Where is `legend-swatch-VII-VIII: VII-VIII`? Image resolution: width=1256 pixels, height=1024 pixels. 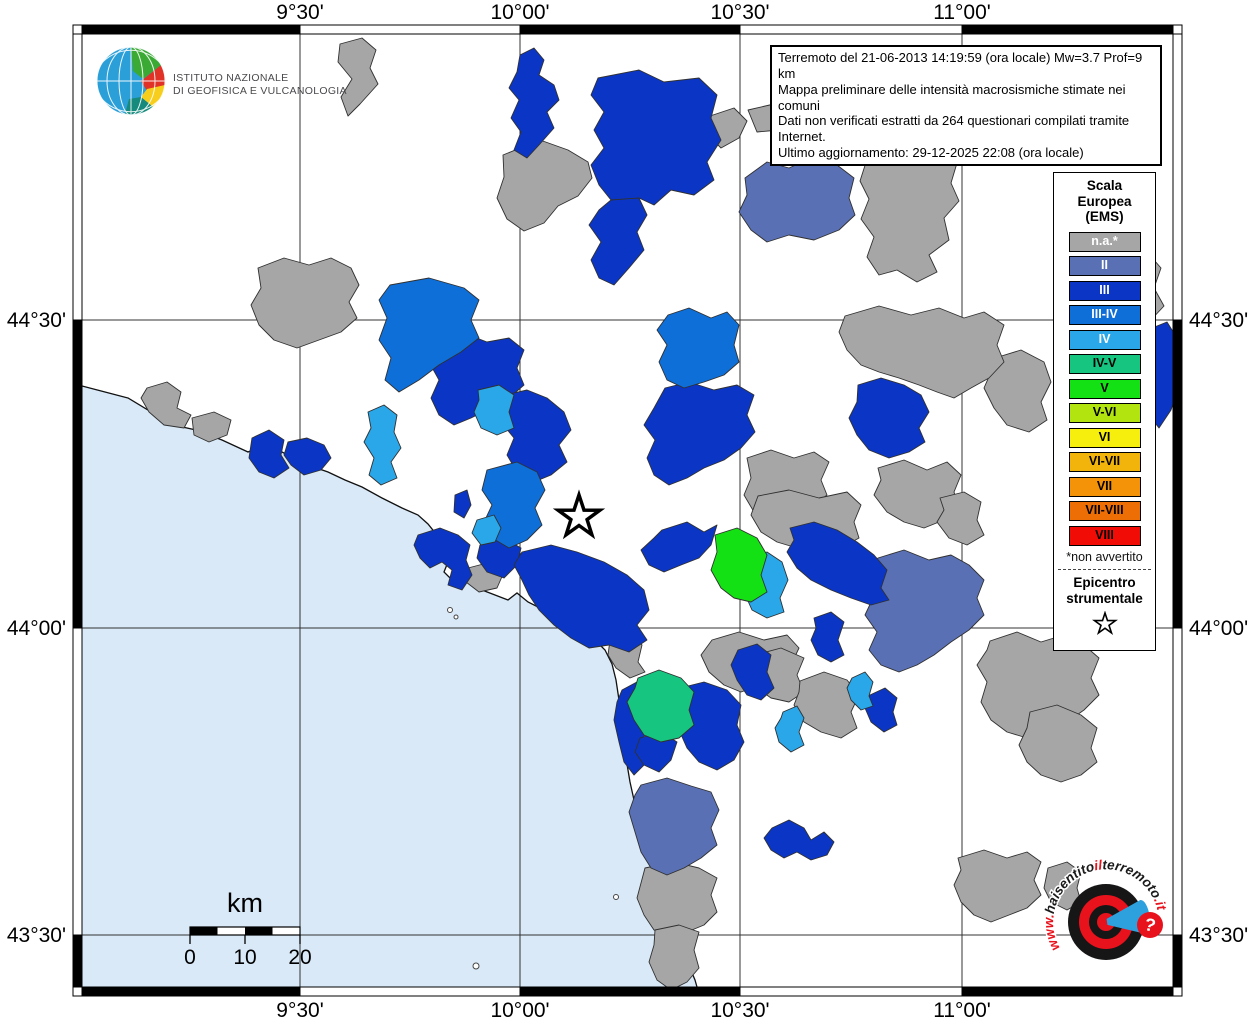
legend-swatch-VII-VIII: VII-VIII is located at coordinates (1104, 511).